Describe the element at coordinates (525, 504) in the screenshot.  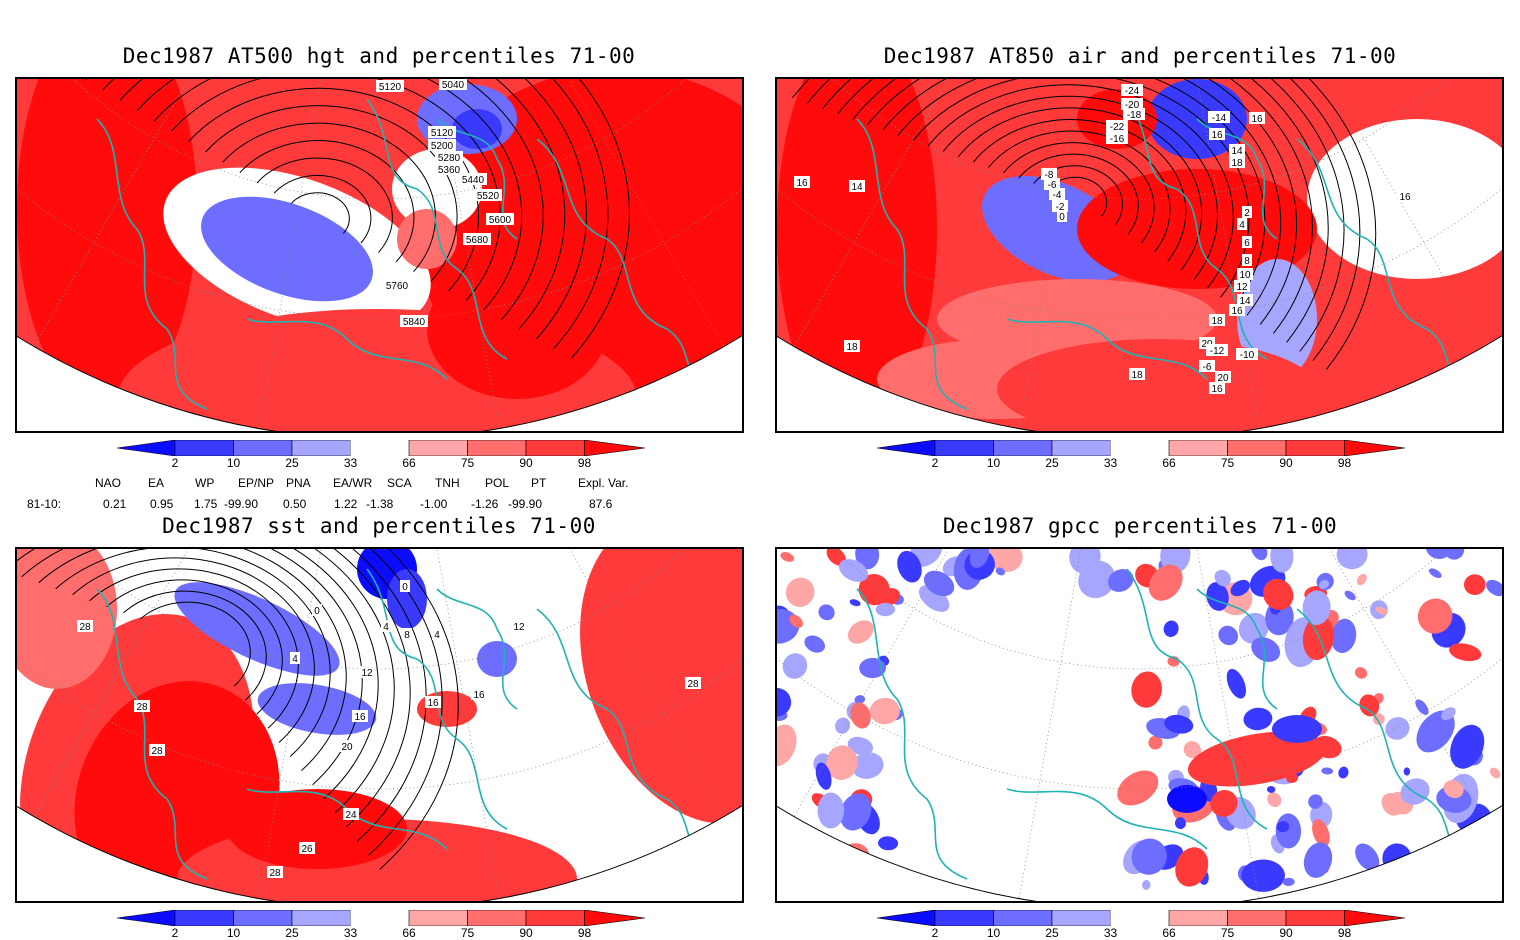
I see `index-value: -99.90` at that location.